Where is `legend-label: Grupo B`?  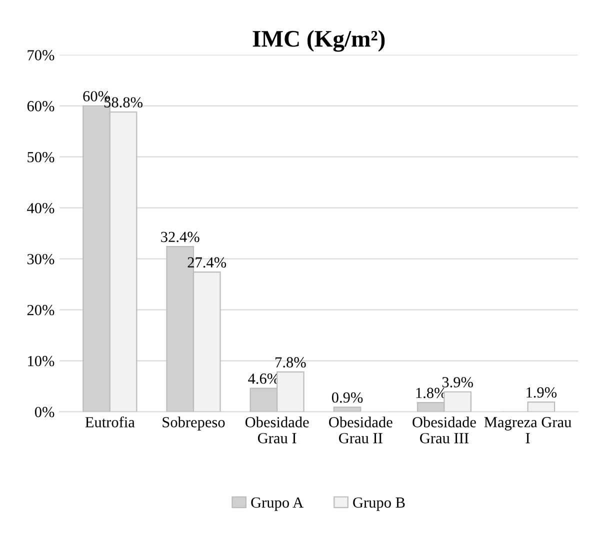
legend-label: Grupo B is located at coordinates (379, 504).